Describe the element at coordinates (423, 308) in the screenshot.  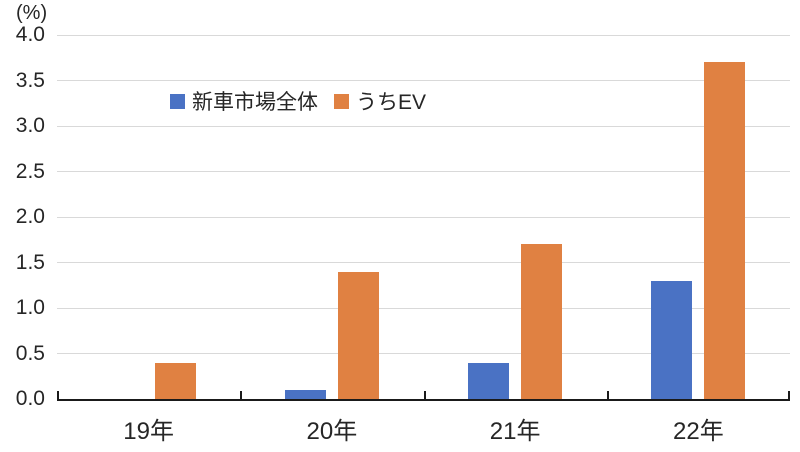
I see `gridline-1.0` at that location.